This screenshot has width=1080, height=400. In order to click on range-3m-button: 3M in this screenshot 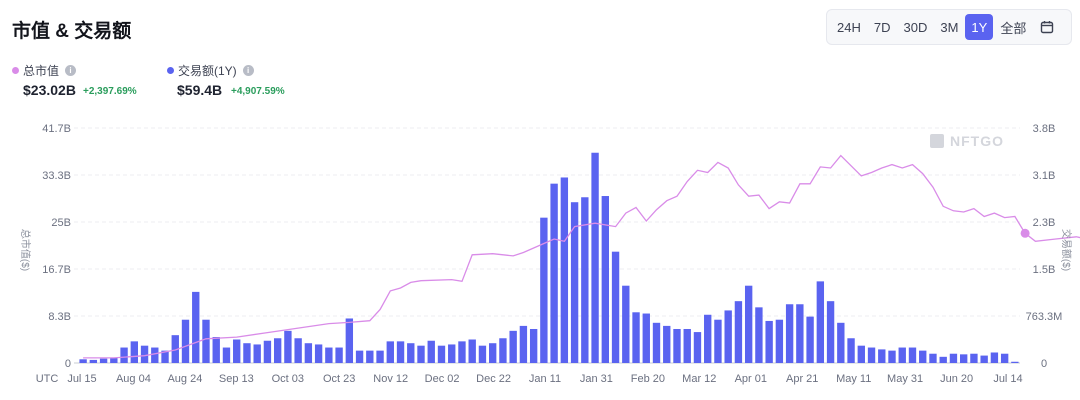, I will do `click(949, 27)`.